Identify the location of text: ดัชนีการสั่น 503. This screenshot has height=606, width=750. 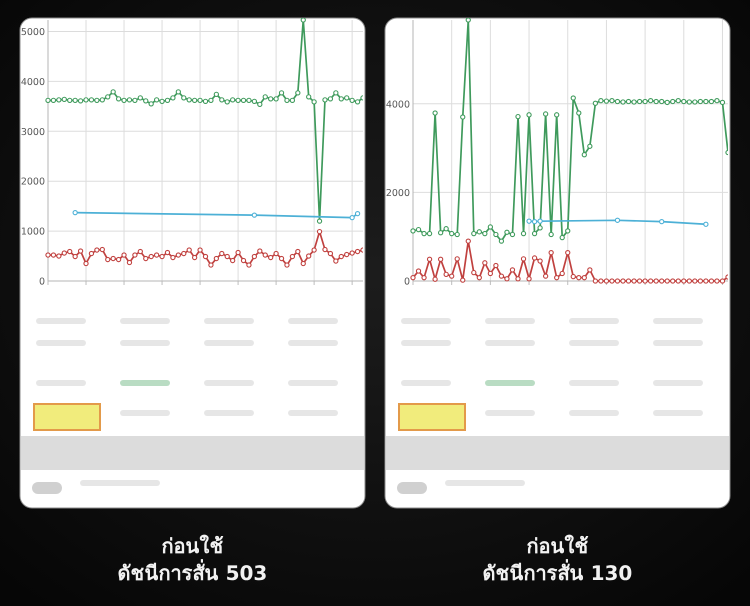
(193, 571).